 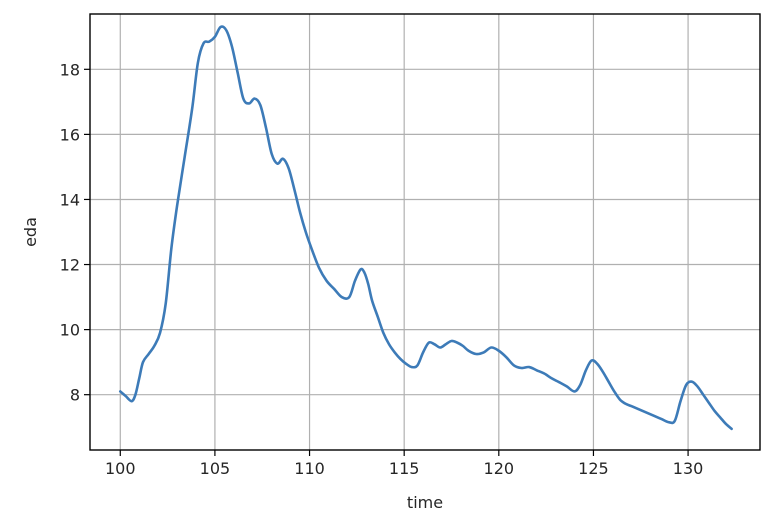 What do you see at coordinates (70, 330) in the screenshot?
I see `y-tick-label: 10` at bounding box center [70, 330].